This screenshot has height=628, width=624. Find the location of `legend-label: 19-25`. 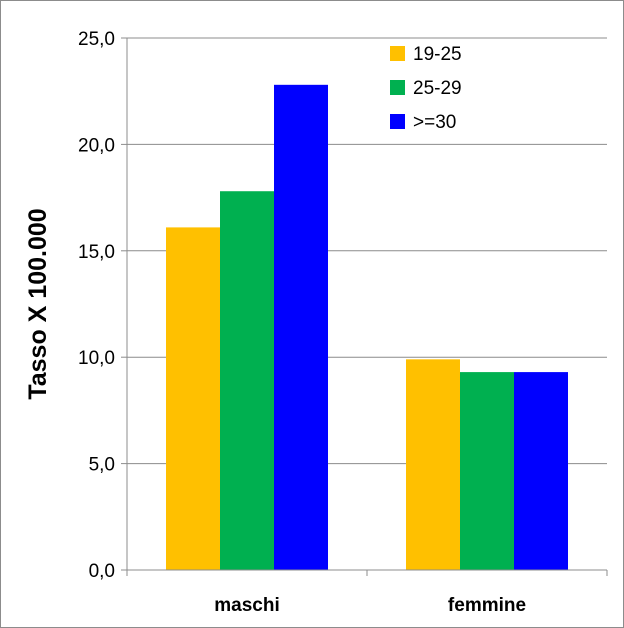

legend-label: 19-25 is located at coordinates (437, 54).